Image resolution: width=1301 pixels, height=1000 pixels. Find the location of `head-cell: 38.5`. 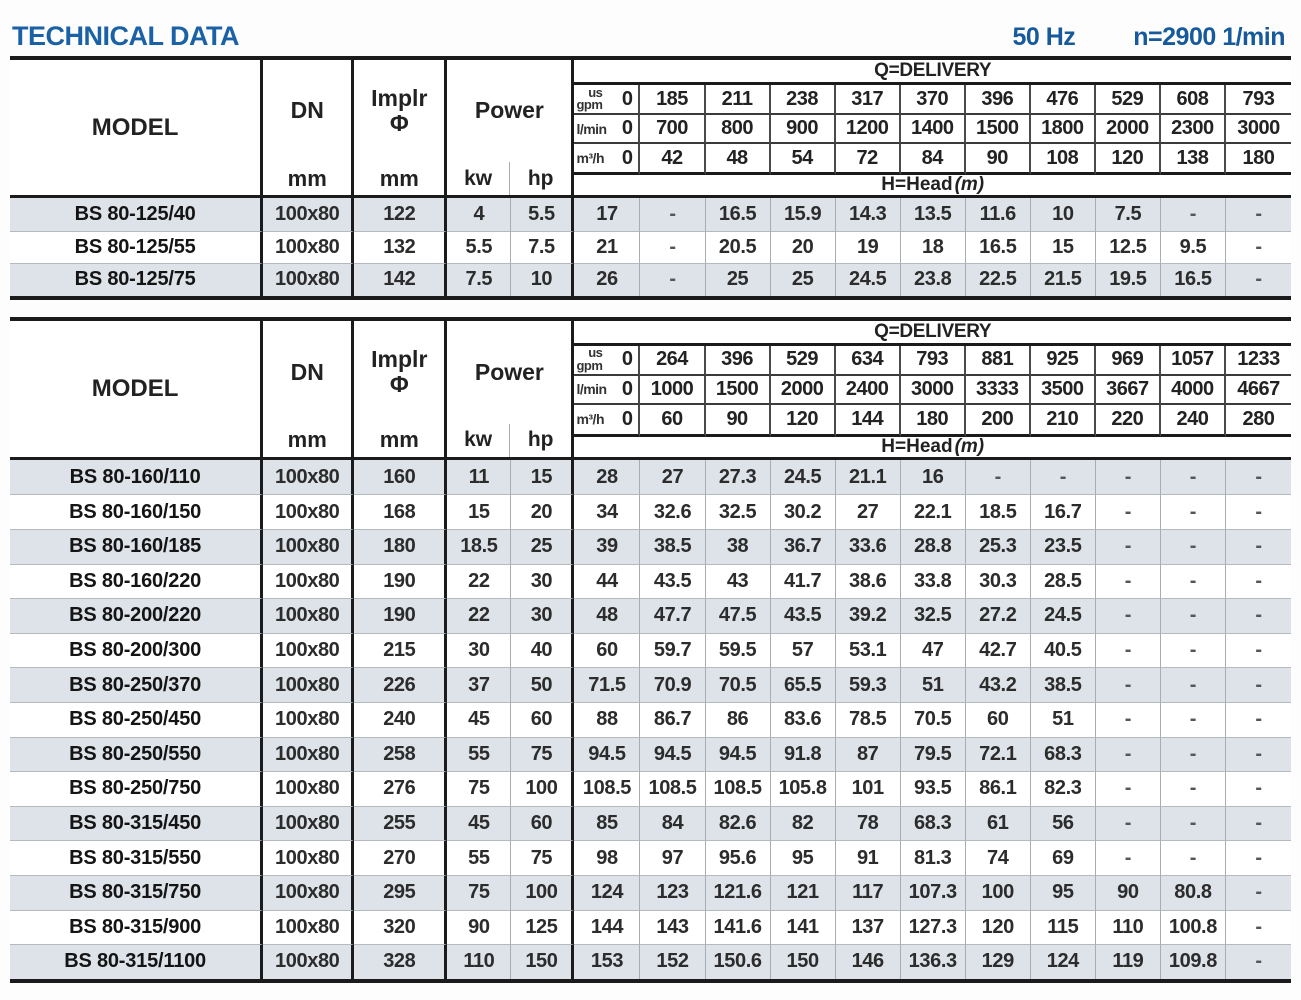

head-cell: 38.5 is located at coordinates (1063, 684).